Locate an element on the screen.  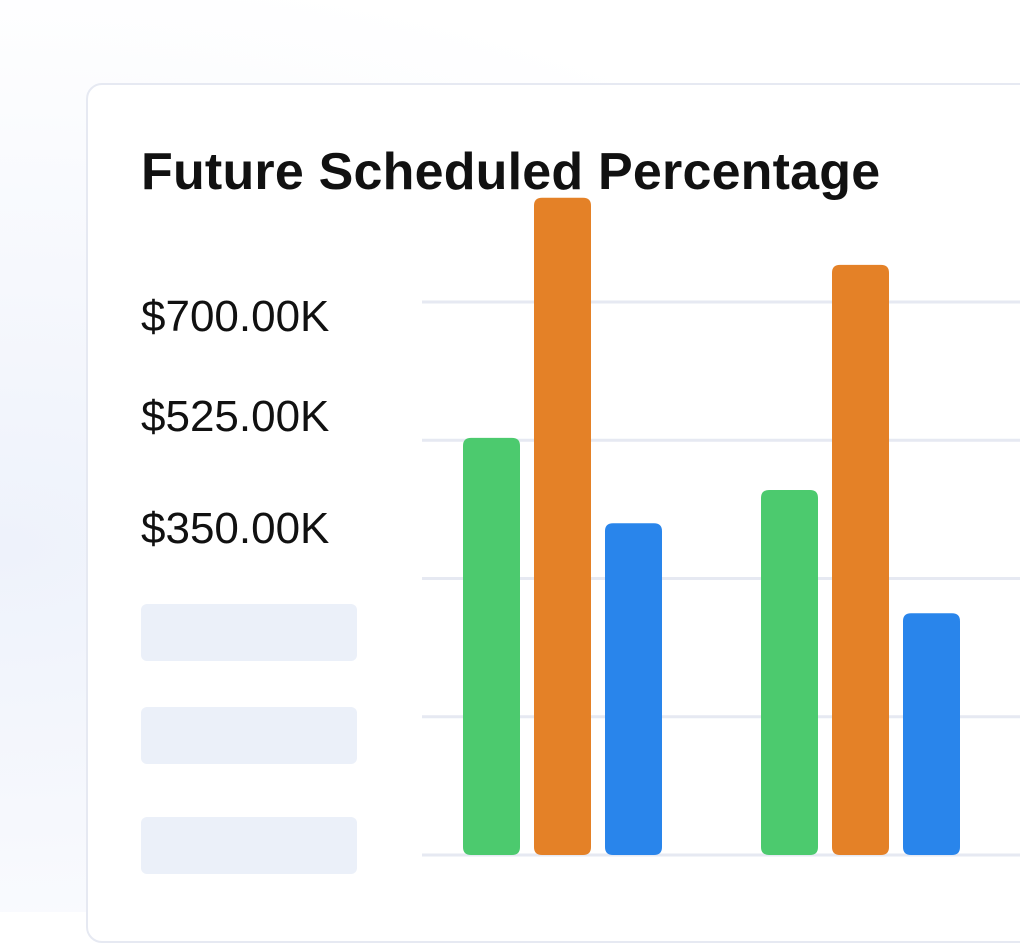
y-tick-label-350: $350.00K is located at coordinates (235, 528).